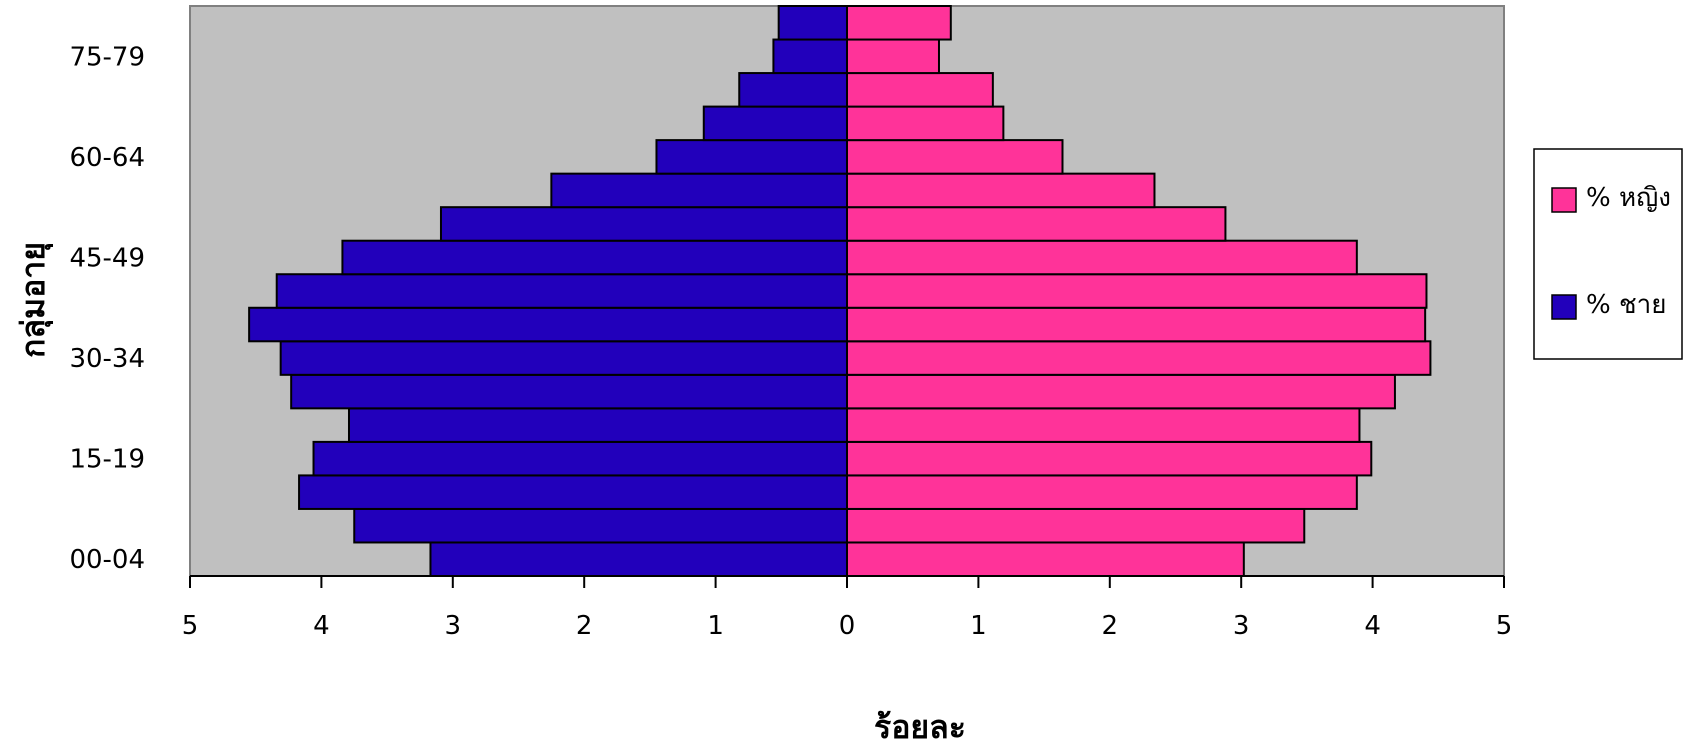 The width and height of the screenshot is (1689, 748). Describe the element at coordinates (1564, 200) in the screenshot. I see `legend-swatch-female` at that location.